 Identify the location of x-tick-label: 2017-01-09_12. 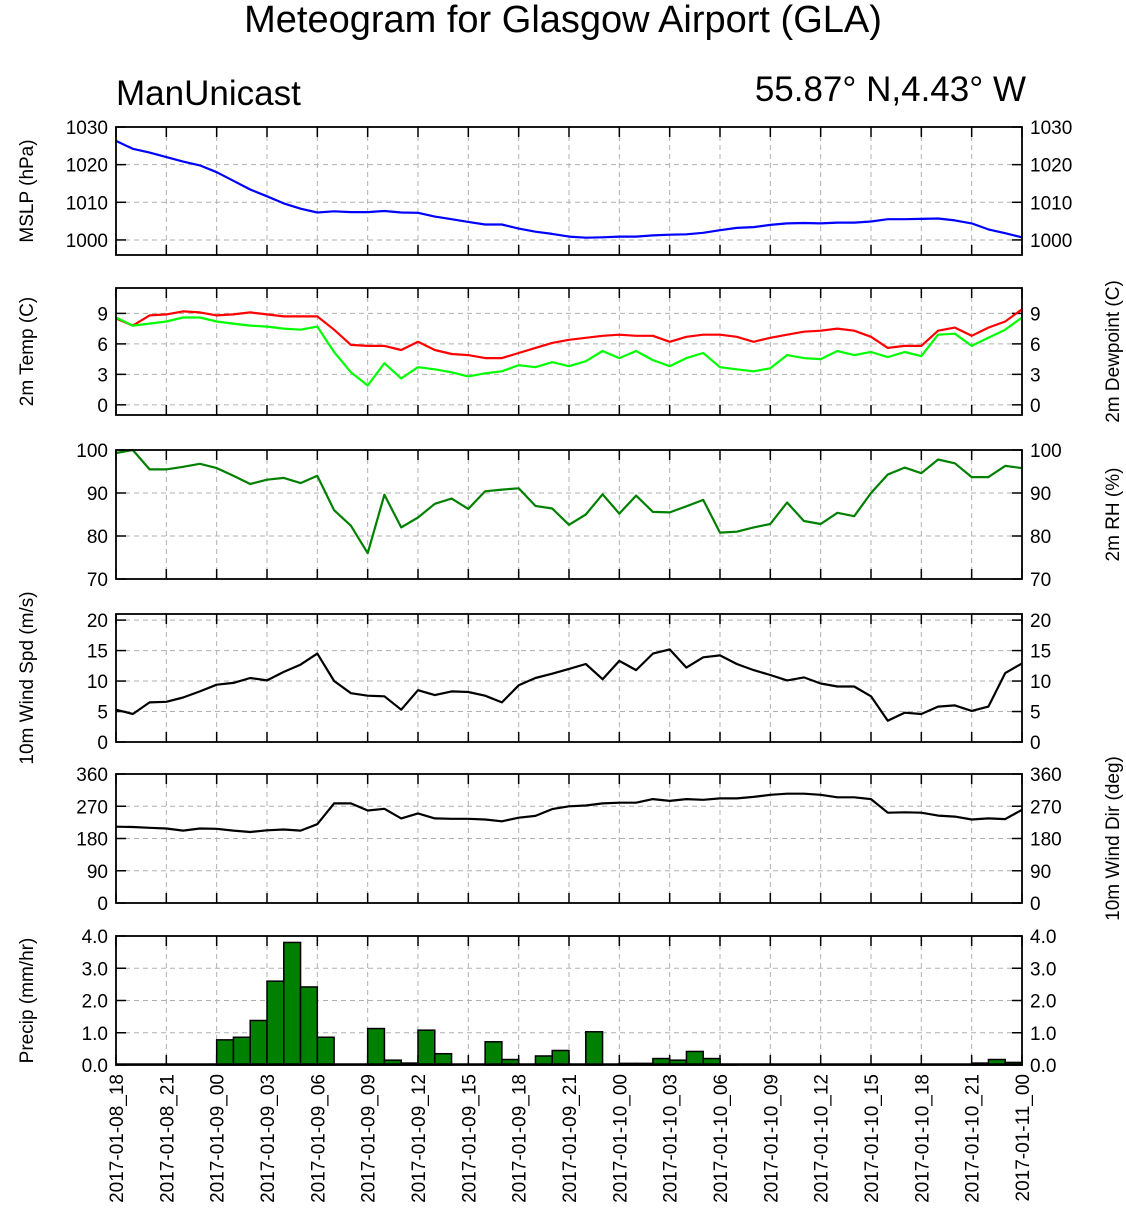
(419, 1138).